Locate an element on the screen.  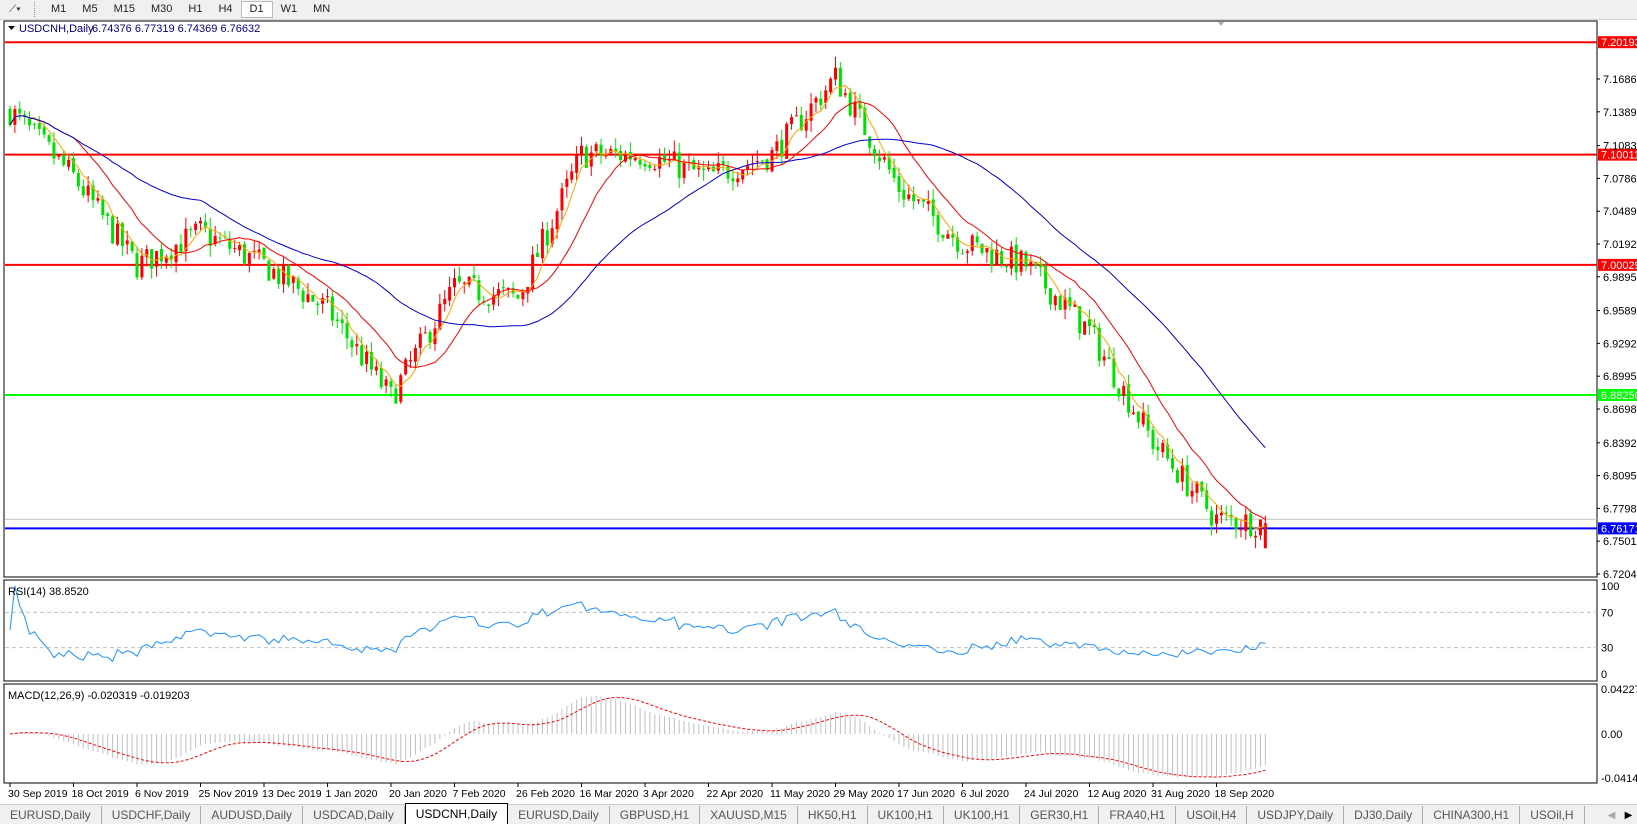
chart-tab: USDCAD,Daily is located at coordinates (354, 815).